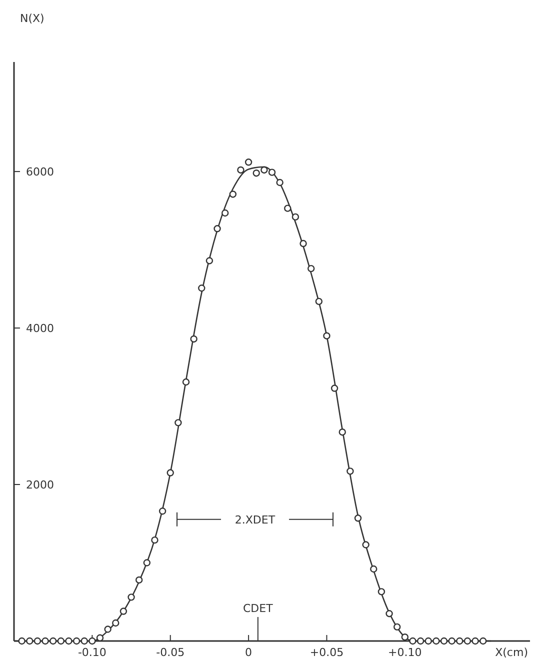  Describe the element at coordinates (248, 652) in the screenshot. I see `x-tick-label: 0` at that location.